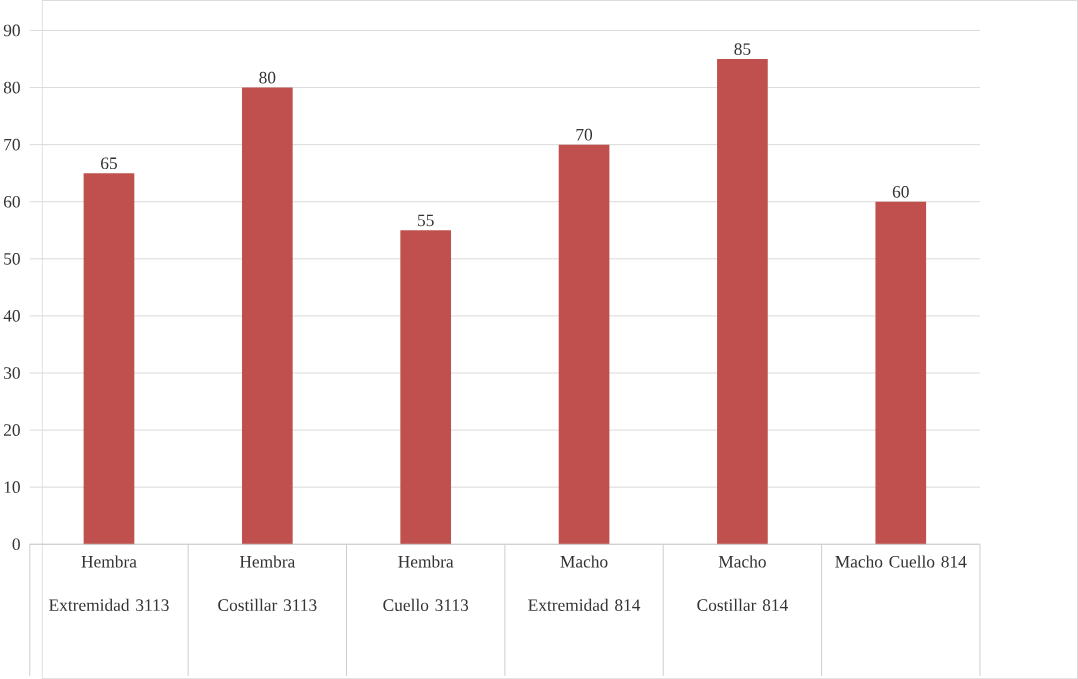  Describe the element at coordinates (12, 144) in the screenshot. I see `y-tick-label: 70` at that location.